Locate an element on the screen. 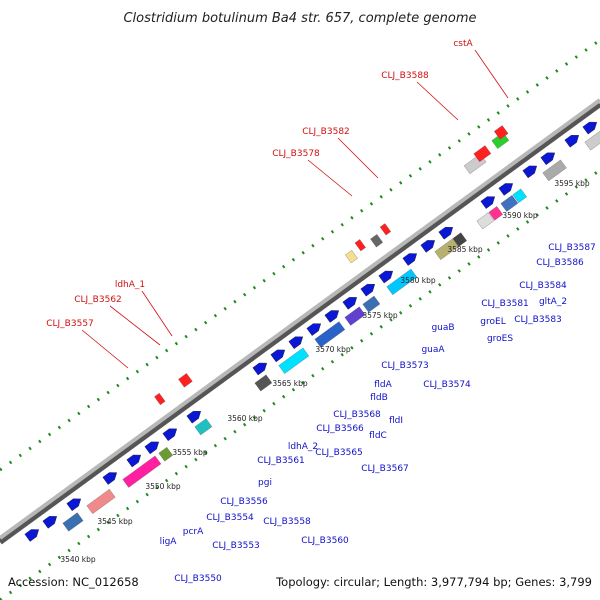 This screenshot has height=600, width=600. gene-label-bottom: CLJ_B3566 is located at coordinates (340, 429).